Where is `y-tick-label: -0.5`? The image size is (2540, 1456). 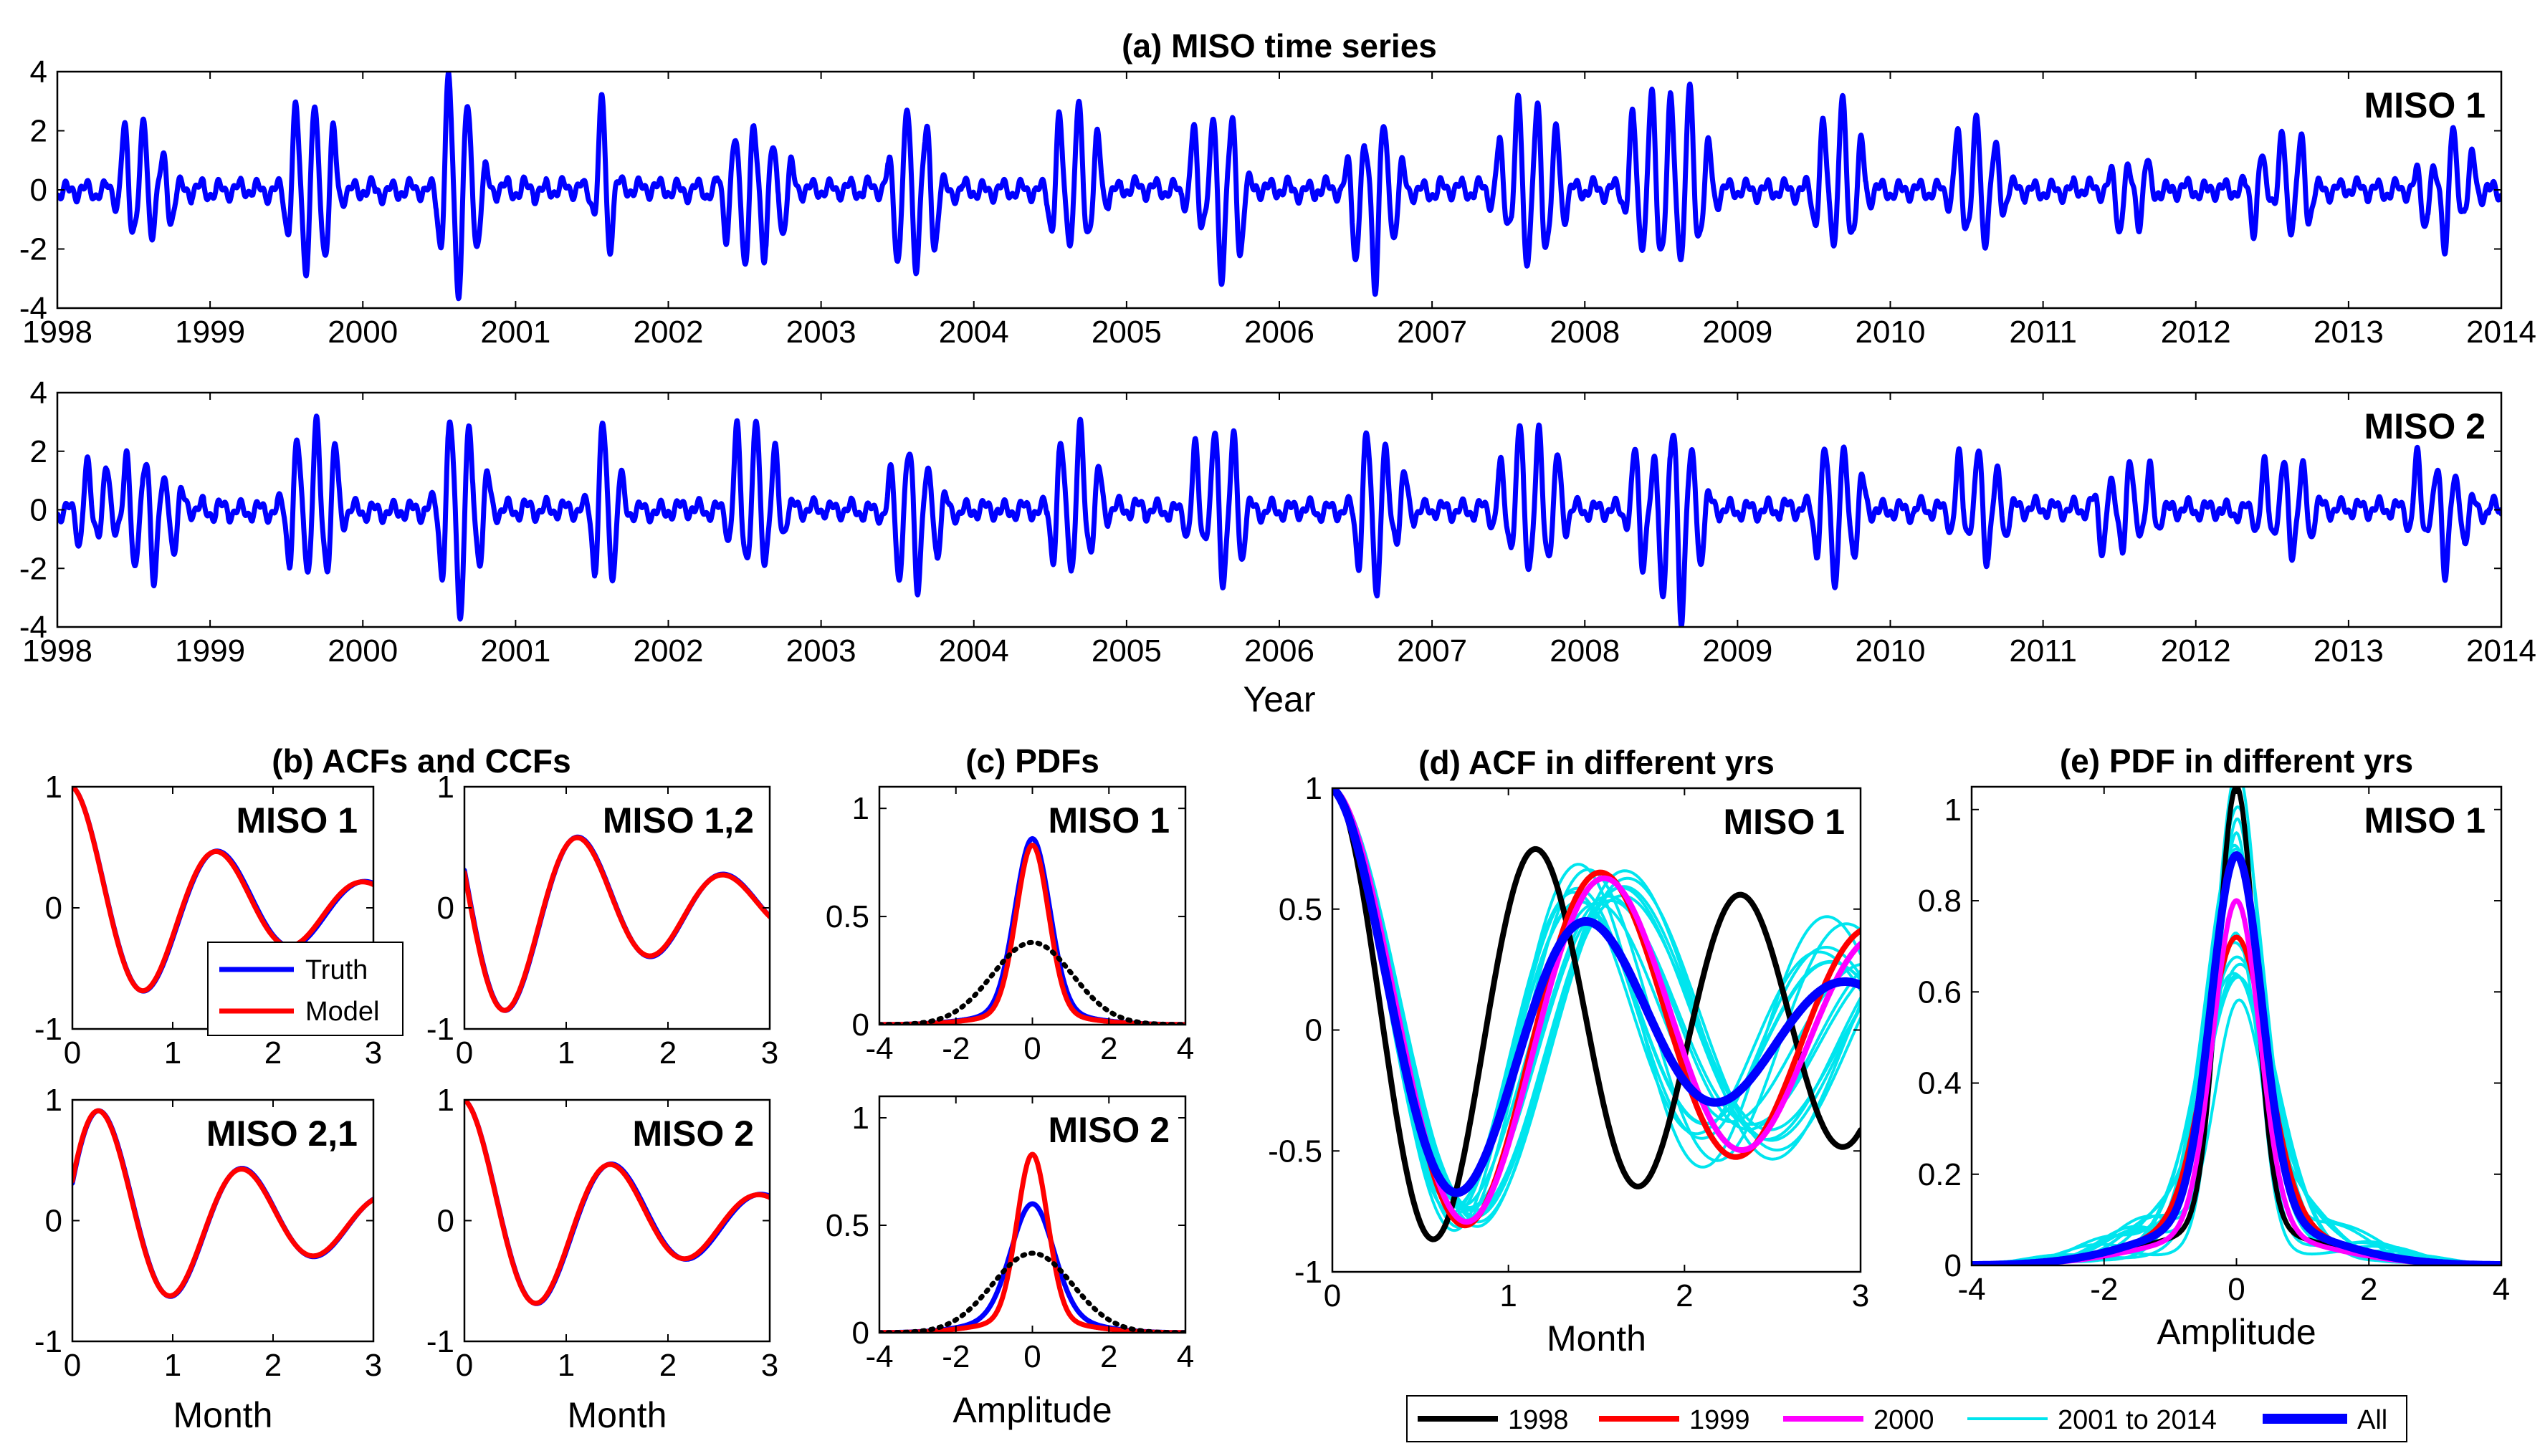
y-tick-label: -0.5 is located at coordinates (1295, 1151).